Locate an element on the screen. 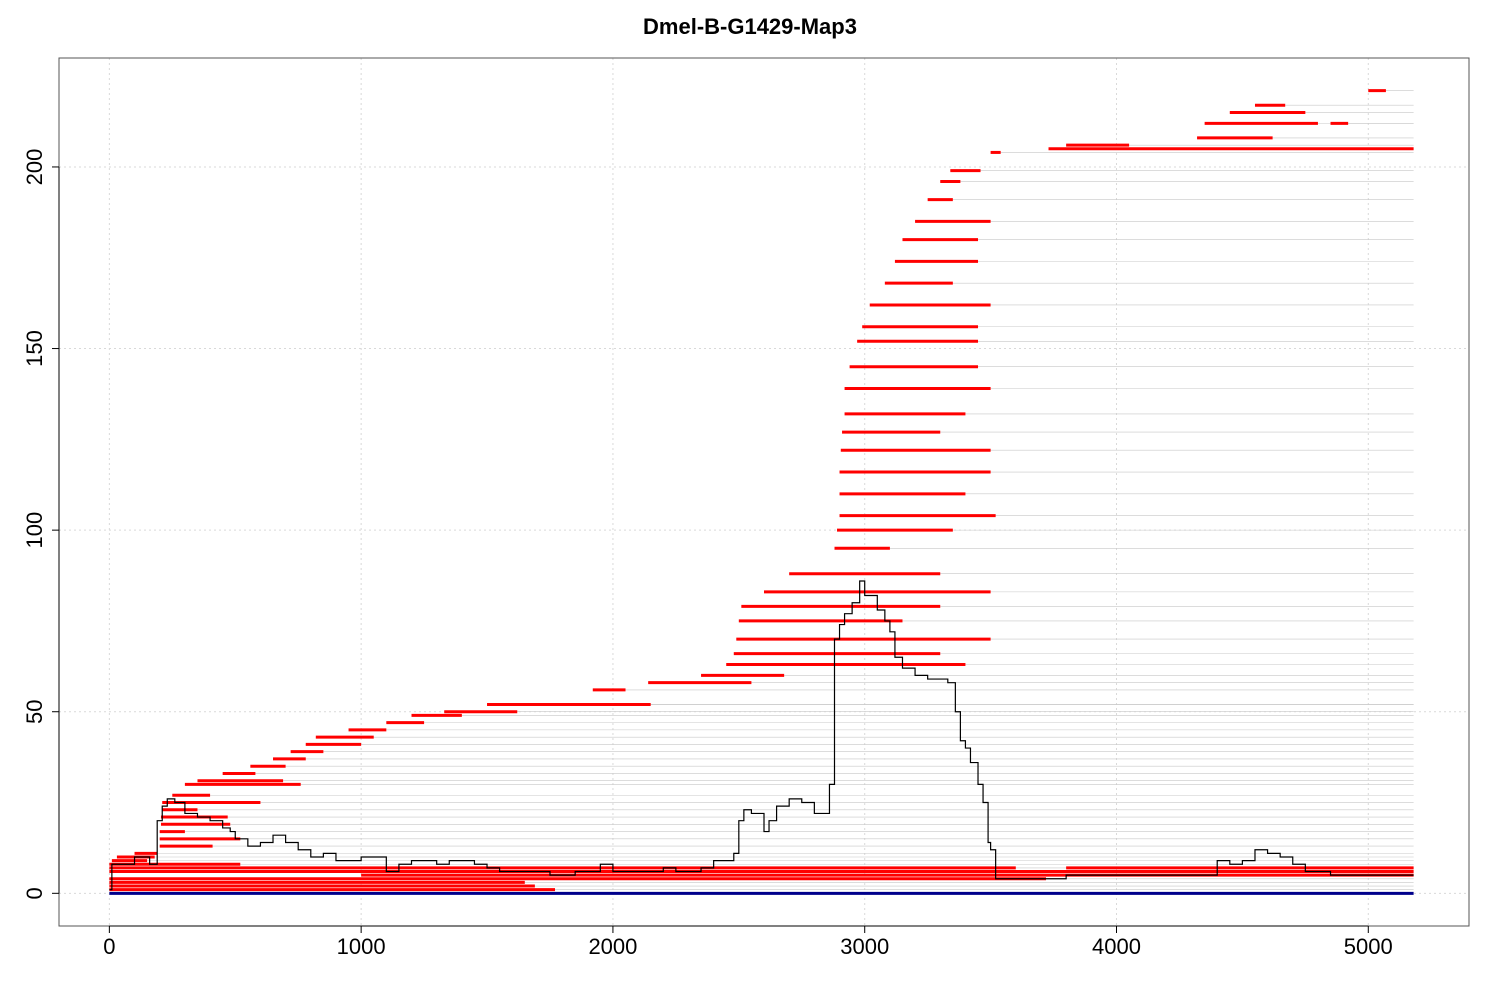 Image resolution: width=1500 pixels, height=1000 pixels. y-tick-label: 0 is located at coordinates (34, 893).